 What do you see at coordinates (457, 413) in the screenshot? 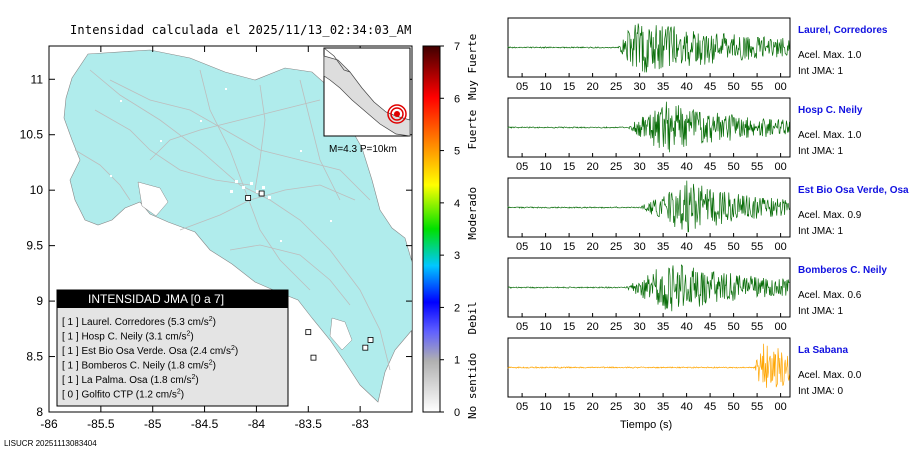
I see `colorbar-tick-label: 0` at bounding box center [457, 413].